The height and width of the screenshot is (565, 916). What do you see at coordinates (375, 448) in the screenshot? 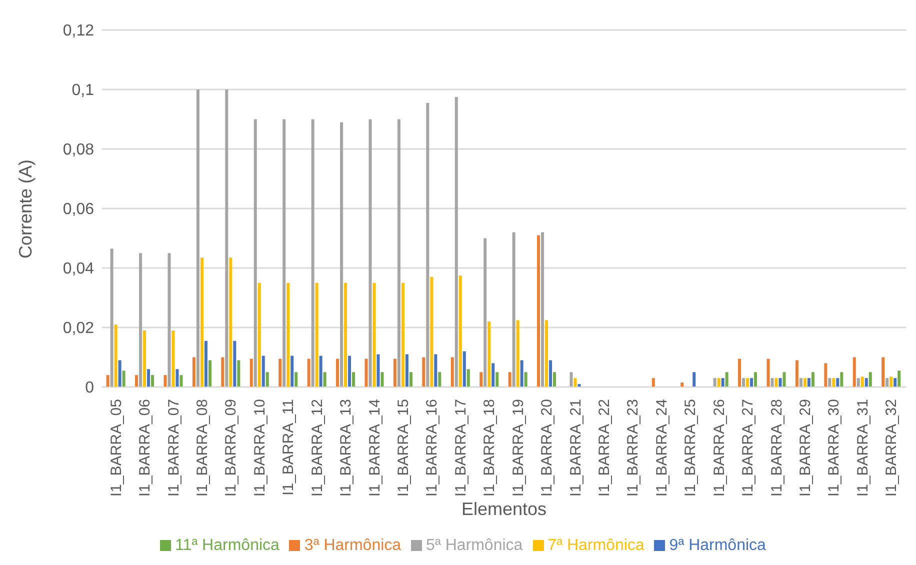
I see `x-tick-label: I1_BARRA_14` at bounding box center [375, 448].